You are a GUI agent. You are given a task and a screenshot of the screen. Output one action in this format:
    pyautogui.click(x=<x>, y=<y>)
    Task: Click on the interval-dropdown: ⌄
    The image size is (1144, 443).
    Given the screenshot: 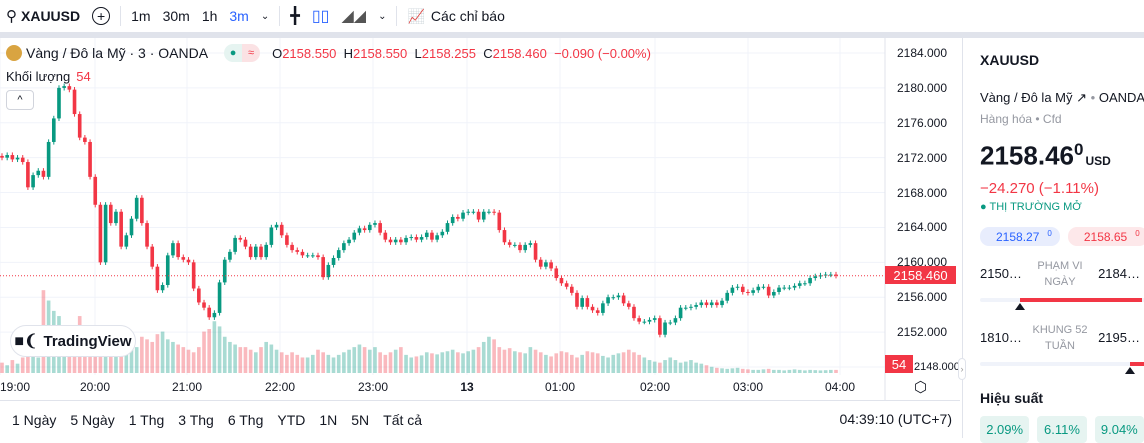 What is the action you would take?
    pyautogui.click(x=265, y=16)
    